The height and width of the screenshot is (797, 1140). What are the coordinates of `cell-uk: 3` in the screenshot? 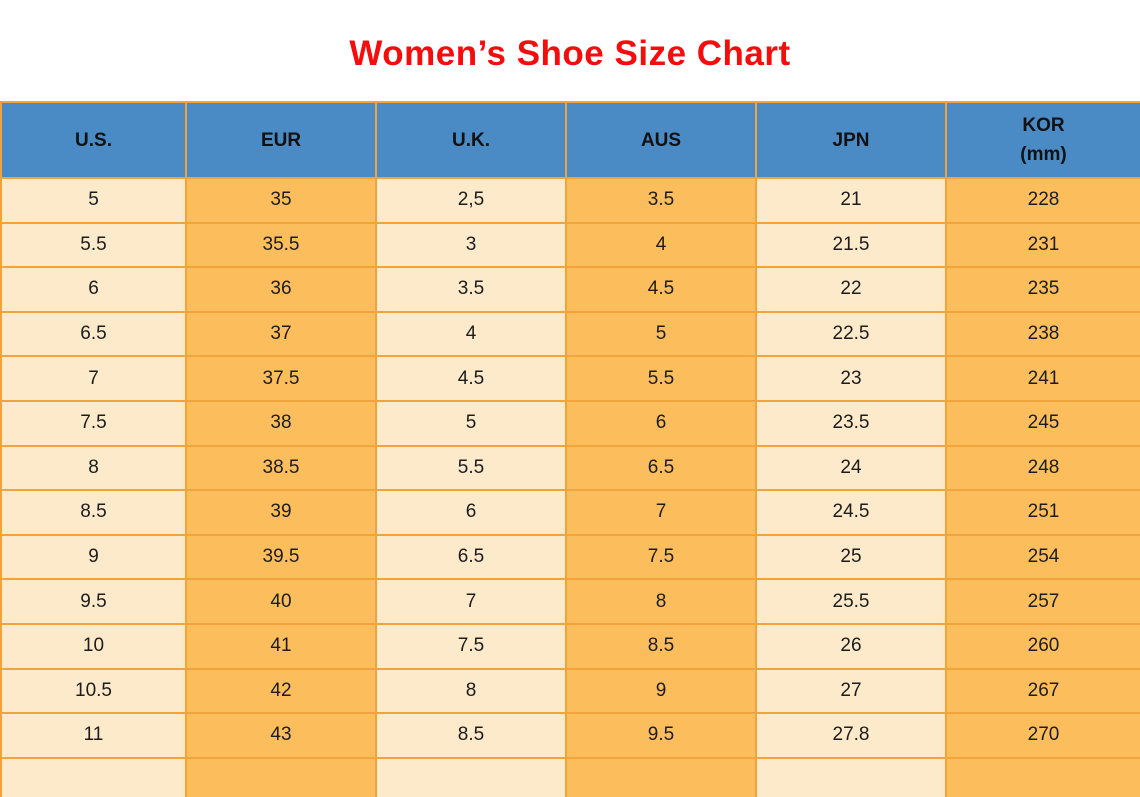 It's located at (471, 245).